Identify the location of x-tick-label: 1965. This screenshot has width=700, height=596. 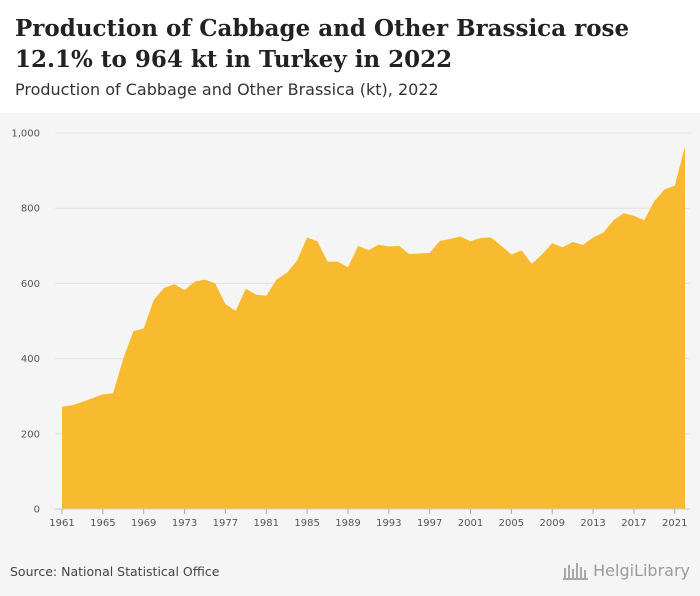
(102, 523).